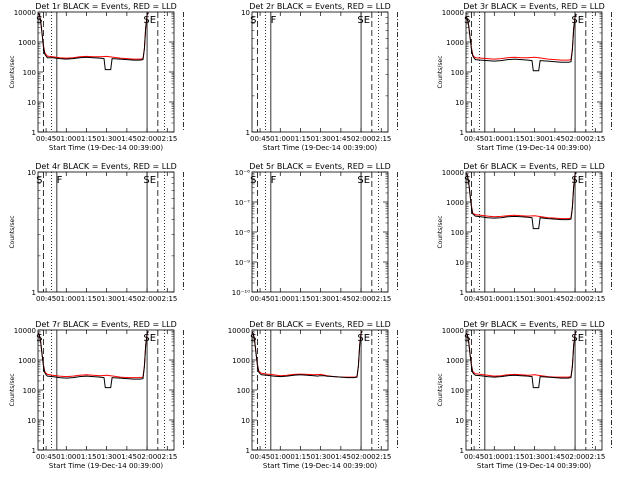  I want to click on y-tick-label: 10⁻⁸, so click(243, 233).